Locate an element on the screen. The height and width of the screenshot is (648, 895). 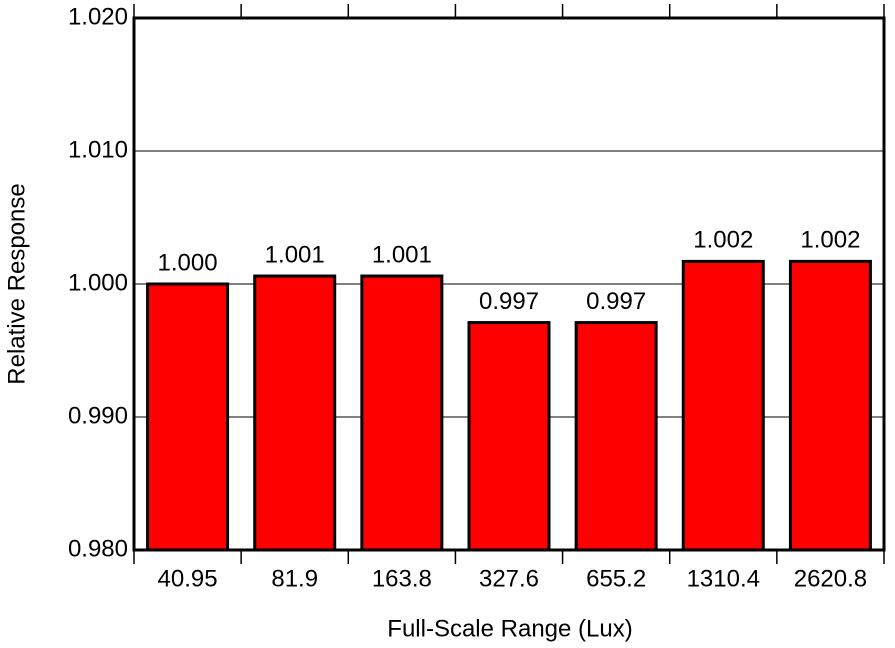
x-tick-label: 163.8 is located at coordinates (402, 578).